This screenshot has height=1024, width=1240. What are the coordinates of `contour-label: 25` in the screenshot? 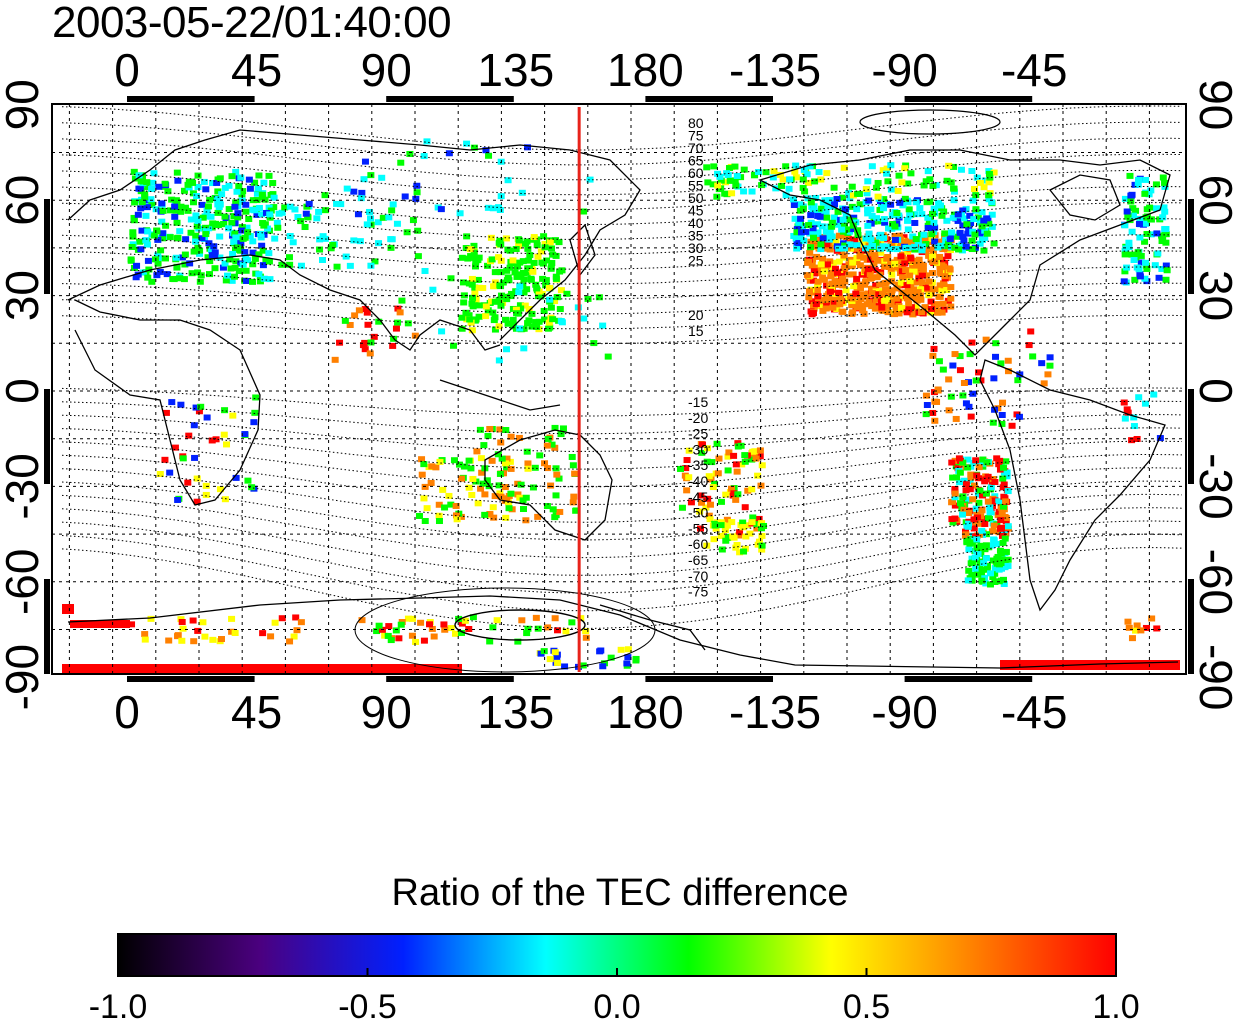 It's located at (696, 261).